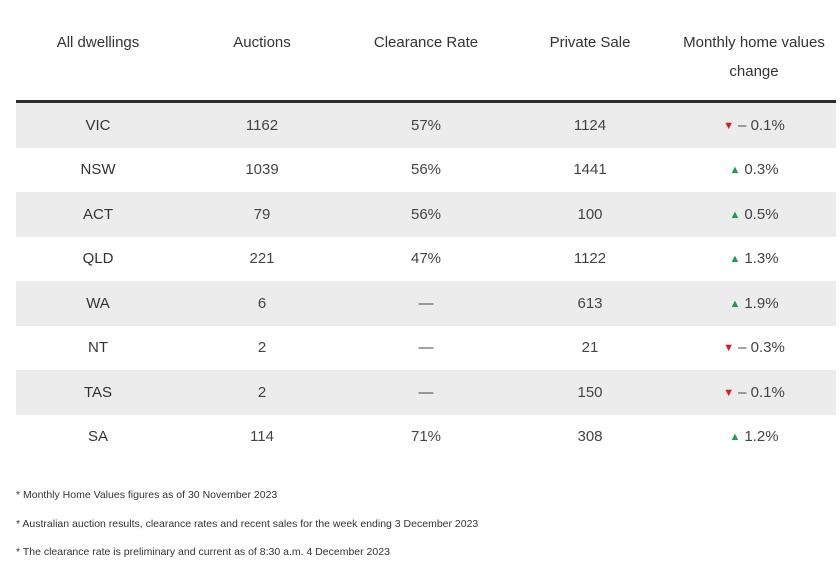  I want to click on private-sale-cell: 613, so click(590, 303).